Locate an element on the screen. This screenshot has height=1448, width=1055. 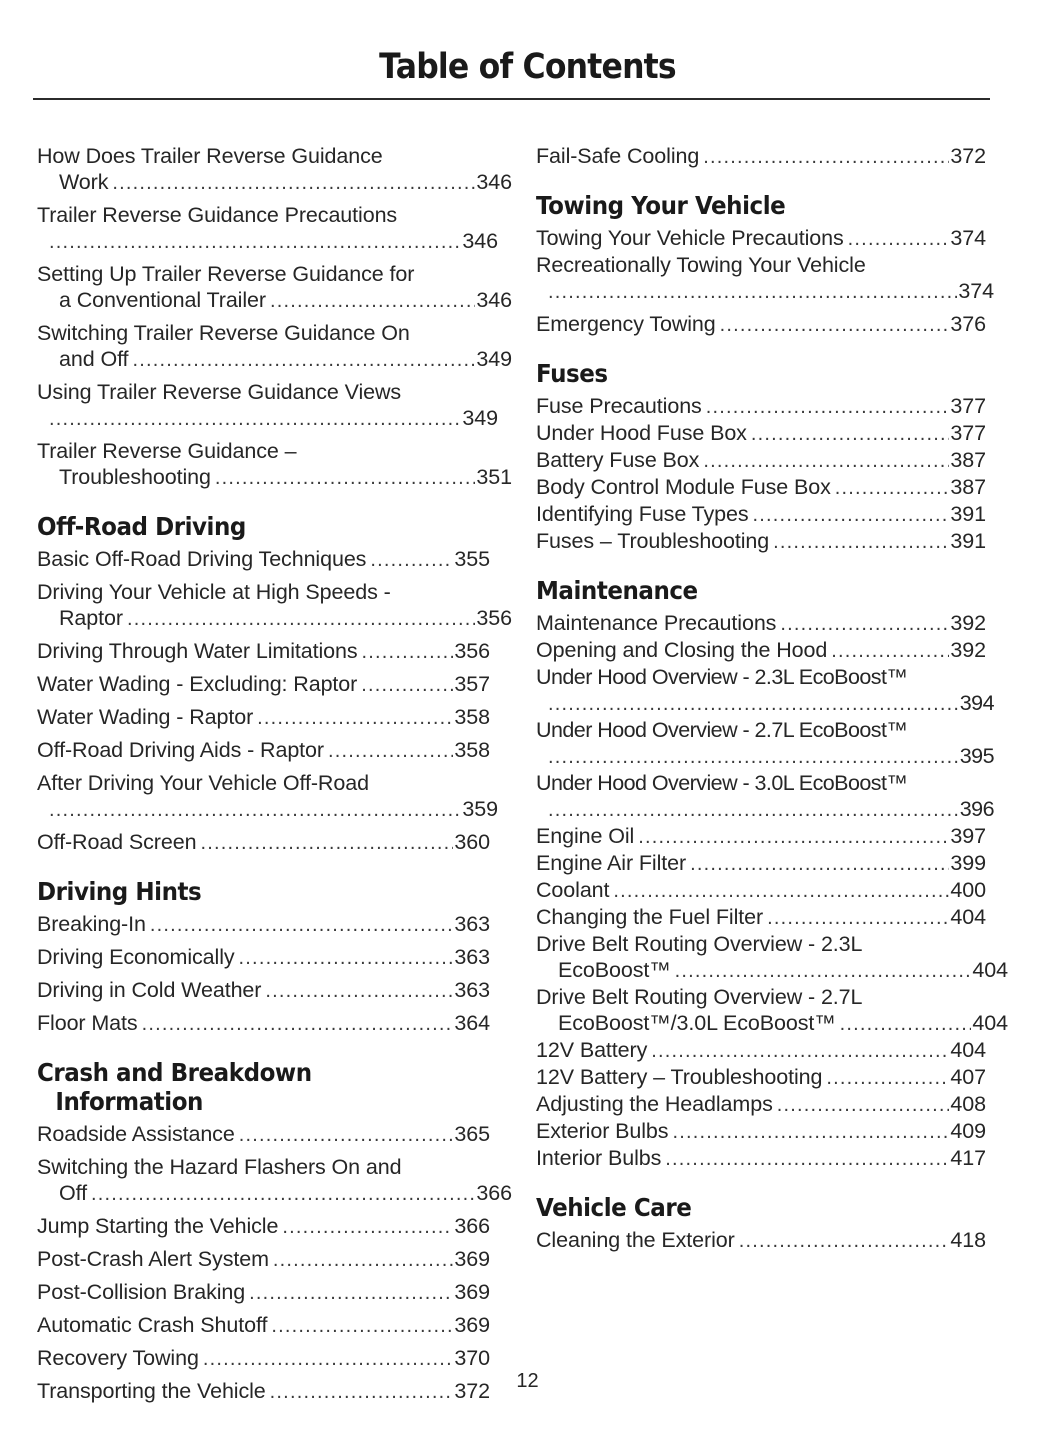
toc-entry: Roadside Assistance 365 is located at coordinates (263, 1134).